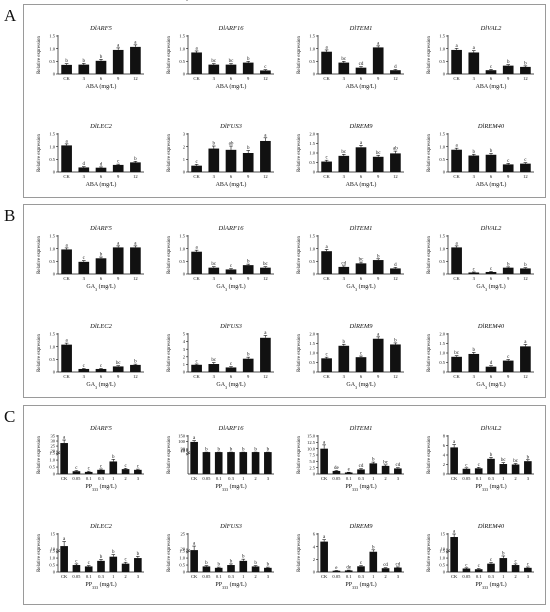 The width and height of the screenshot is (550, 612). Describe the element at coordinates (528, 564) in the screenshot. I see `c23-sig-label: c` at that location.